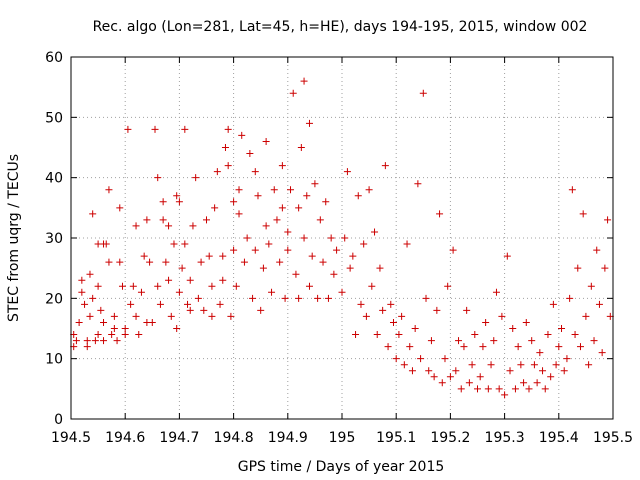  I want to click on x-tick-label: 195.2, so click(450, 438).